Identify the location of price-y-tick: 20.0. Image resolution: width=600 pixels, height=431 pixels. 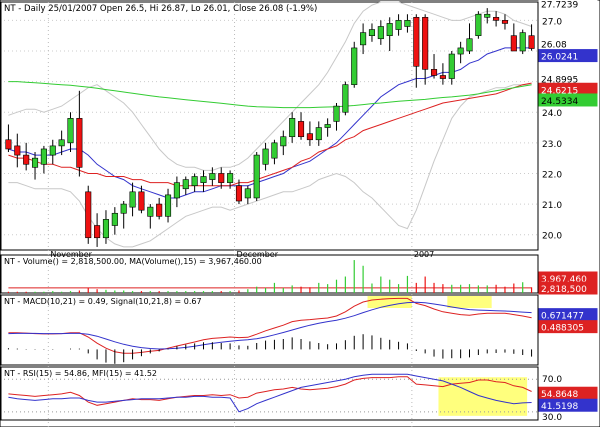
(552, 237).